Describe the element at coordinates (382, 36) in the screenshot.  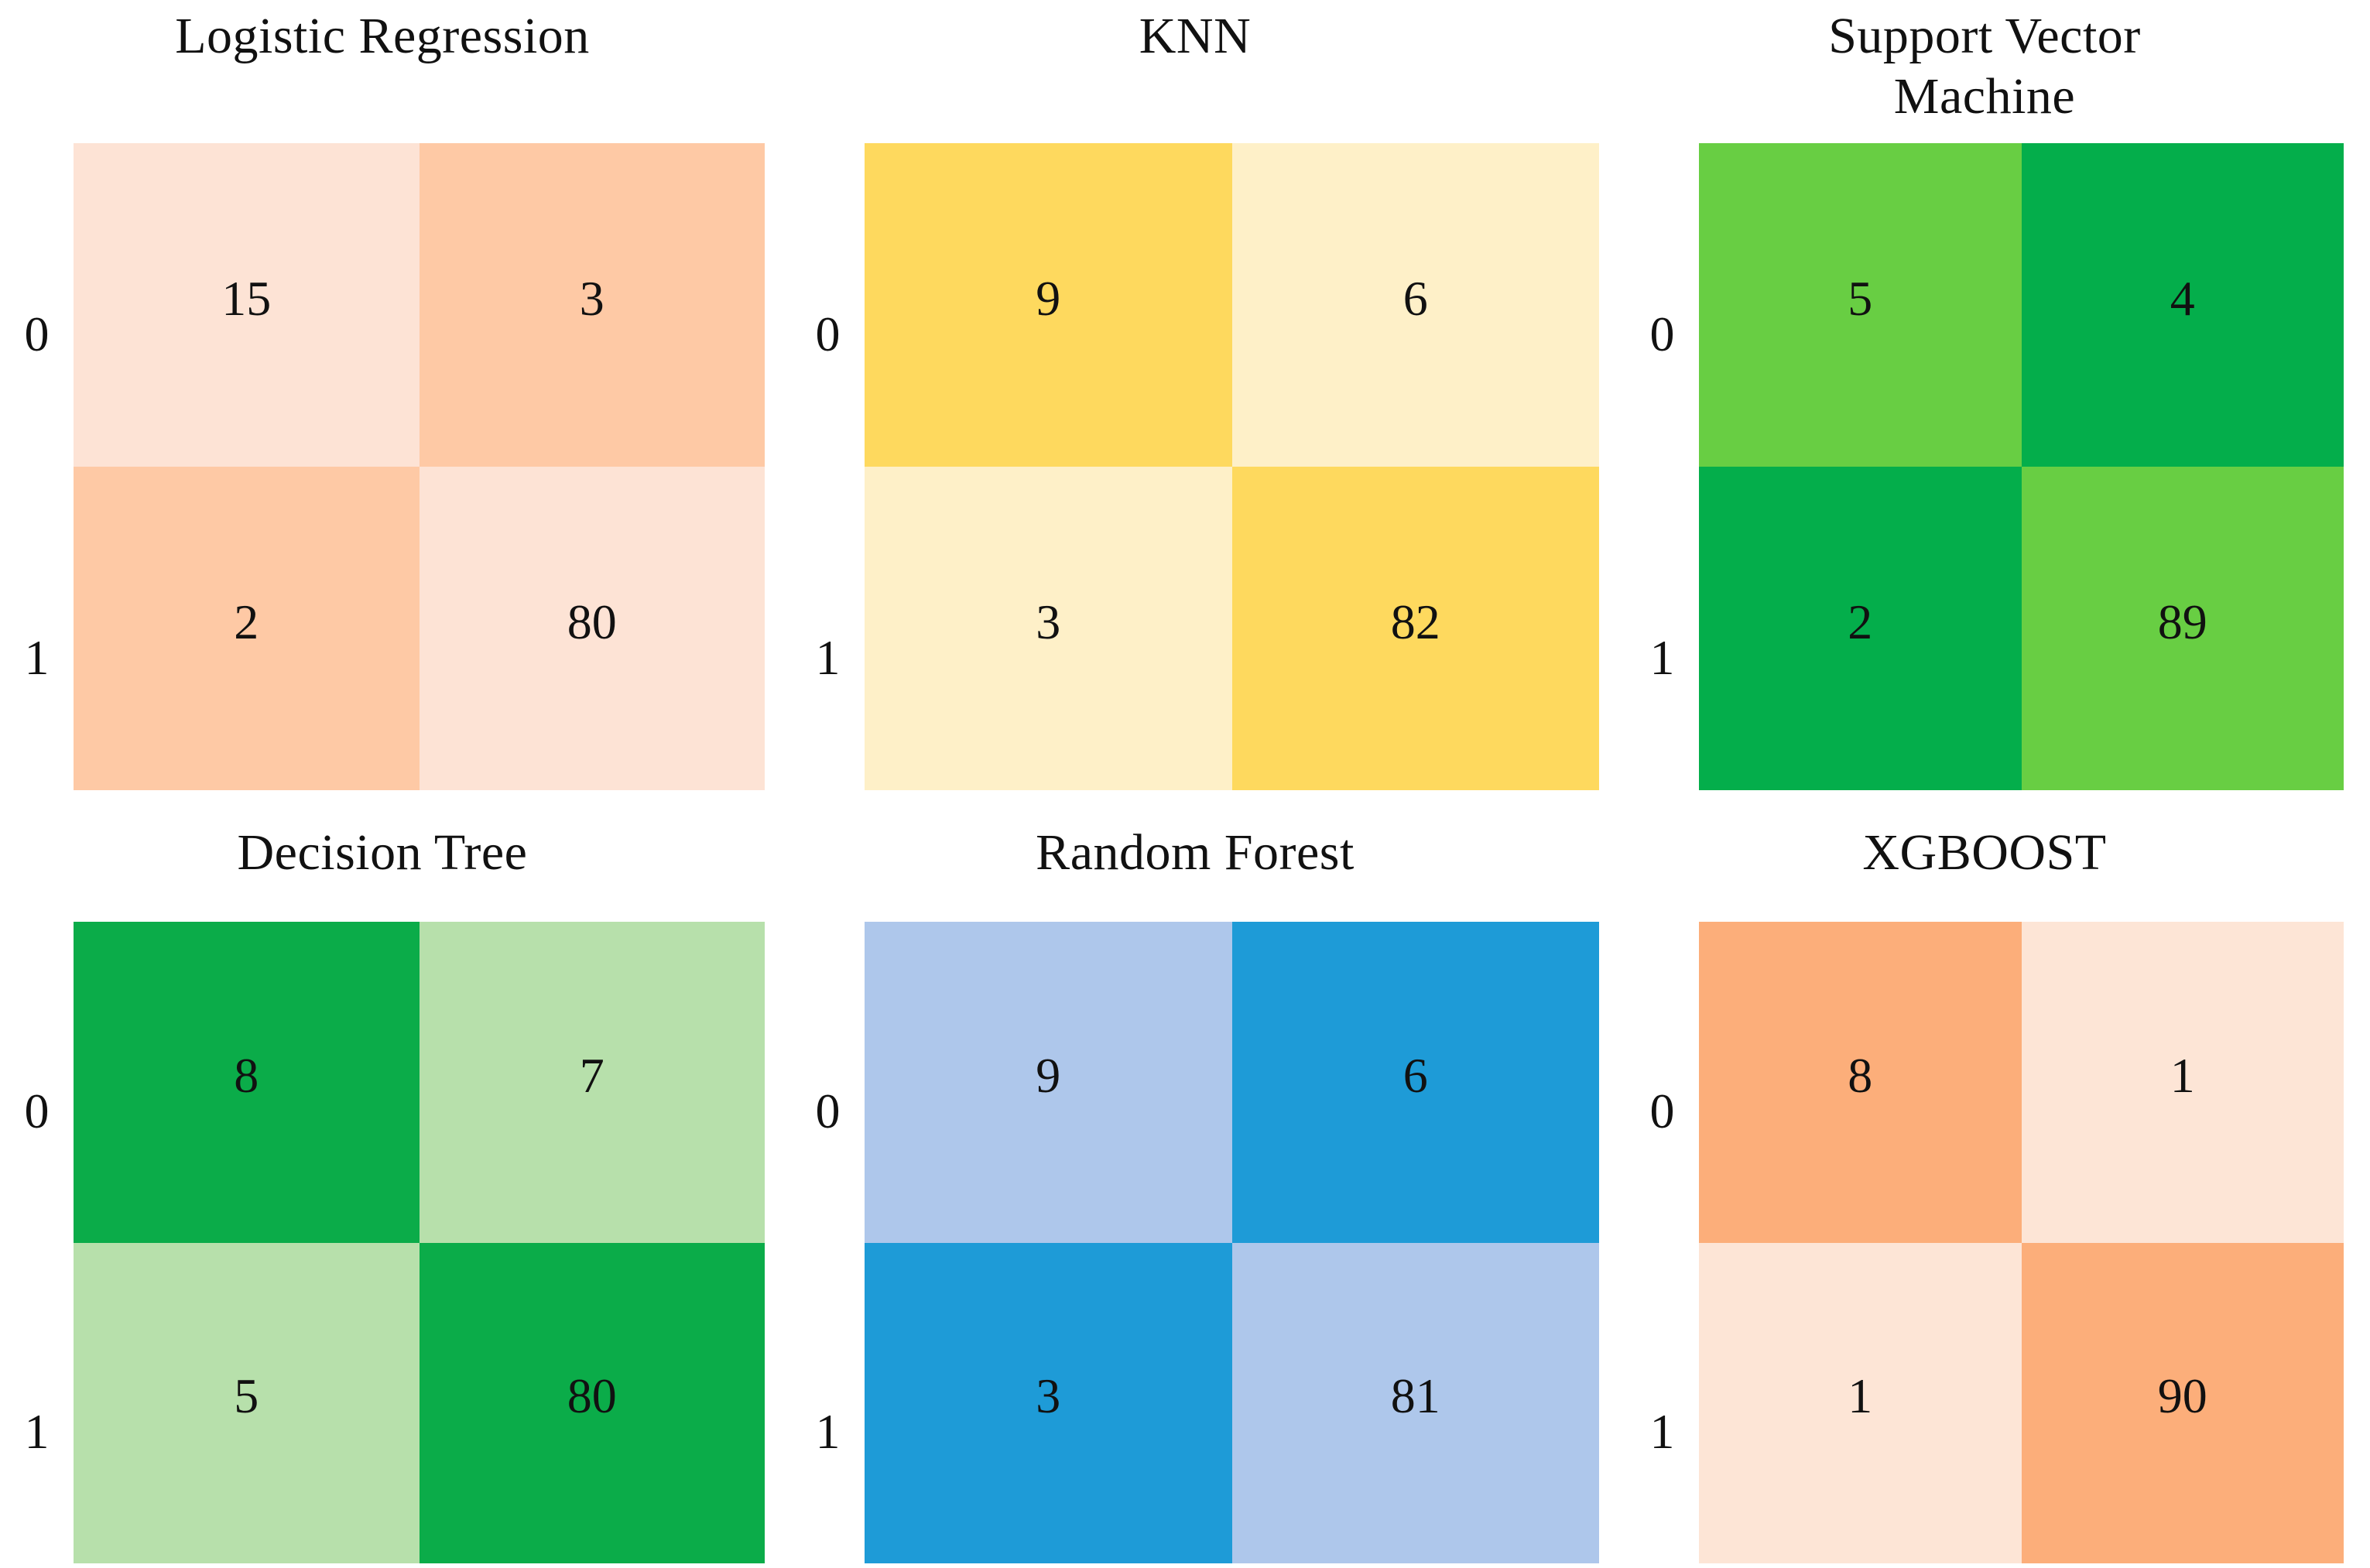
I see `panel-title: Logistic Regression` at that location.